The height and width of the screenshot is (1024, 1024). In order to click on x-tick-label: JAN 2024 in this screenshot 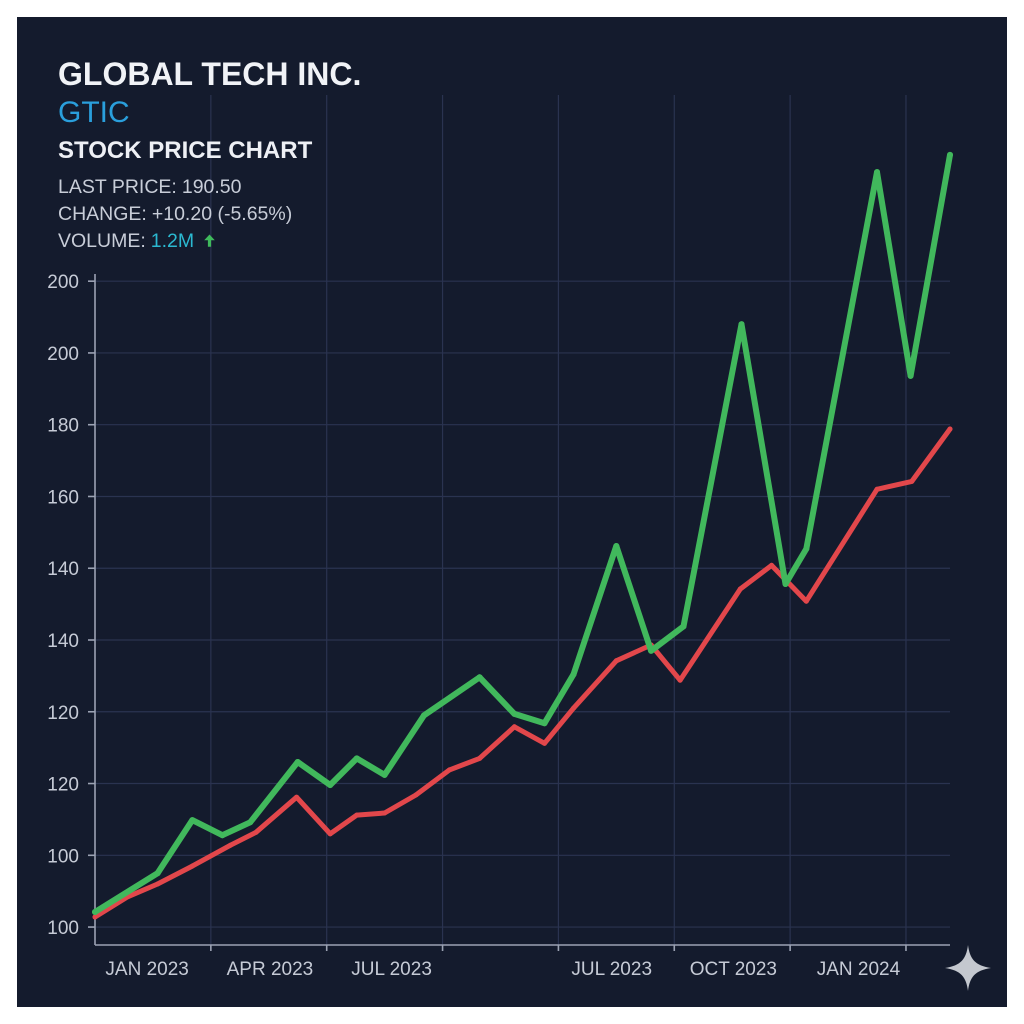, I will do `click(859, 969)`.